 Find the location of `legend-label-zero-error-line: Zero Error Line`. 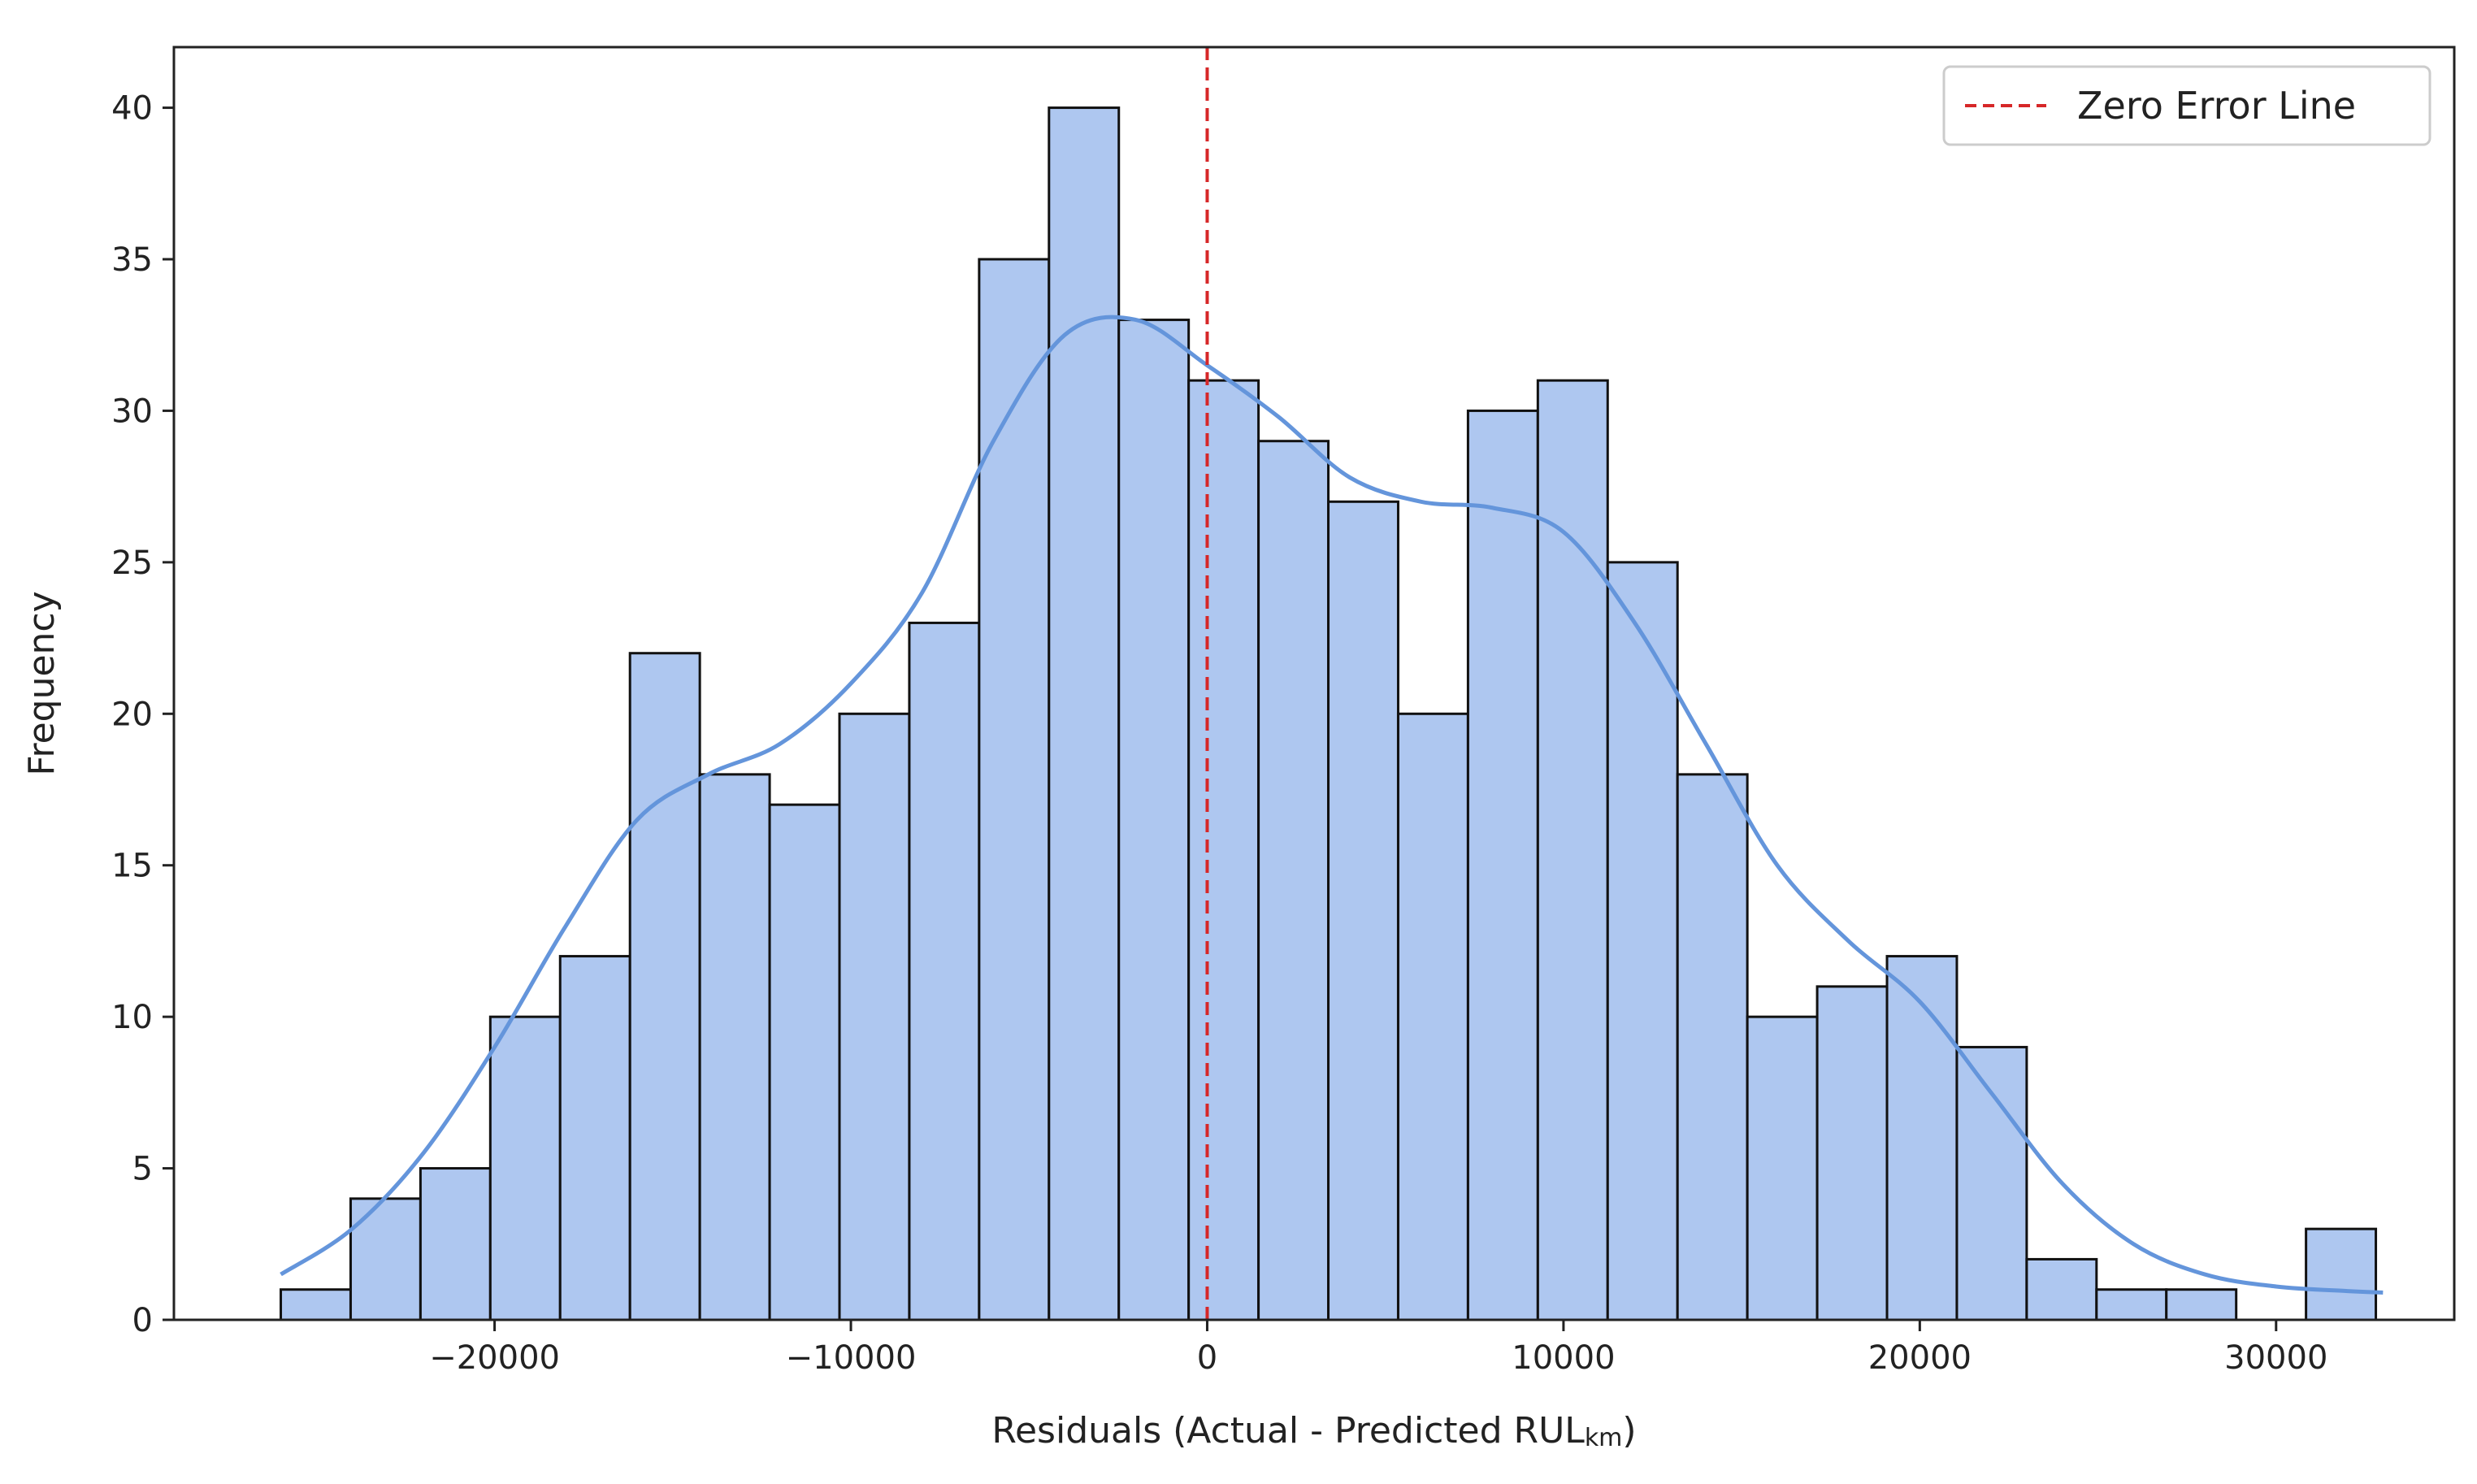

legend-label-zero-error-line: Zero Error Line is located at coordinates (2216, 106).